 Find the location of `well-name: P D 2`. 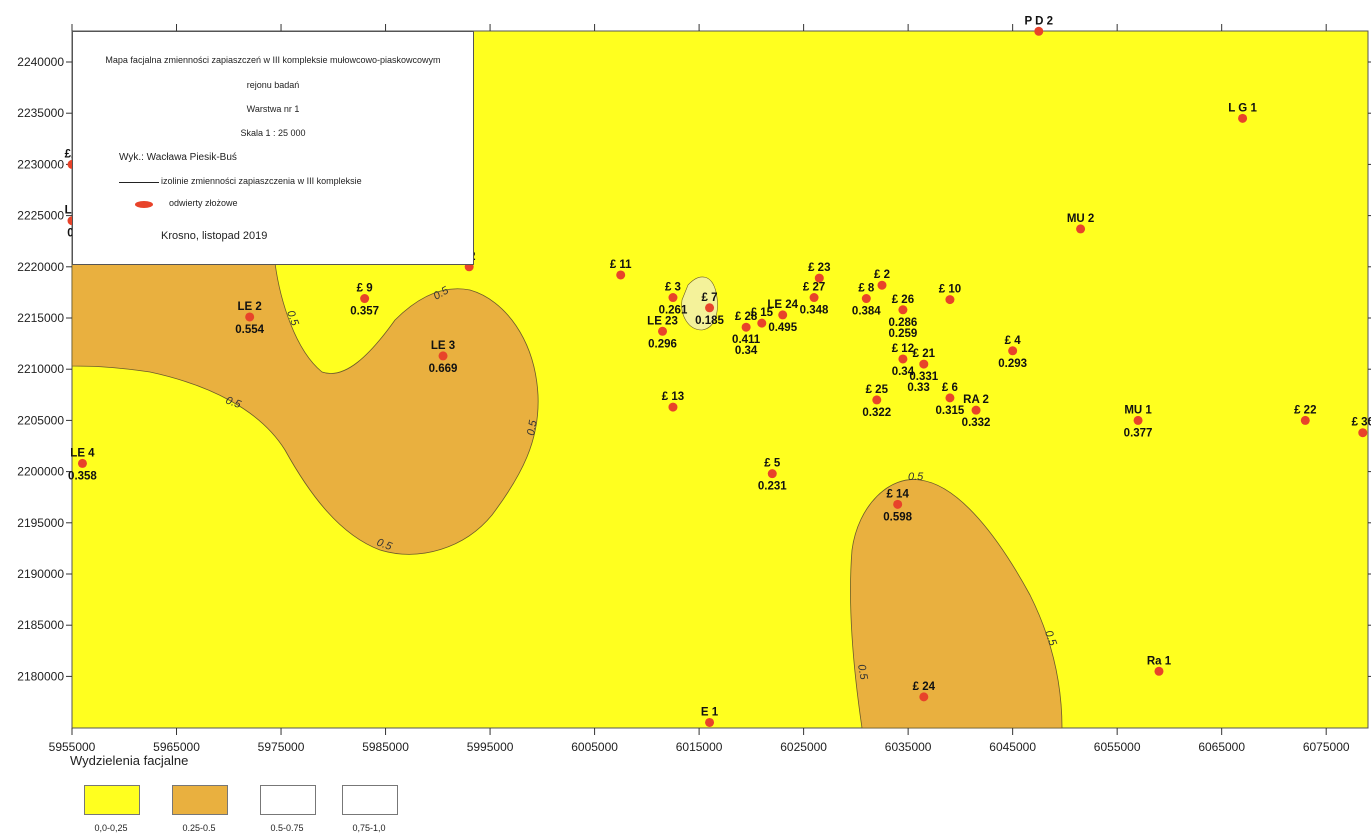

well-name: P D 2 is located at coordinates (1038, 21).